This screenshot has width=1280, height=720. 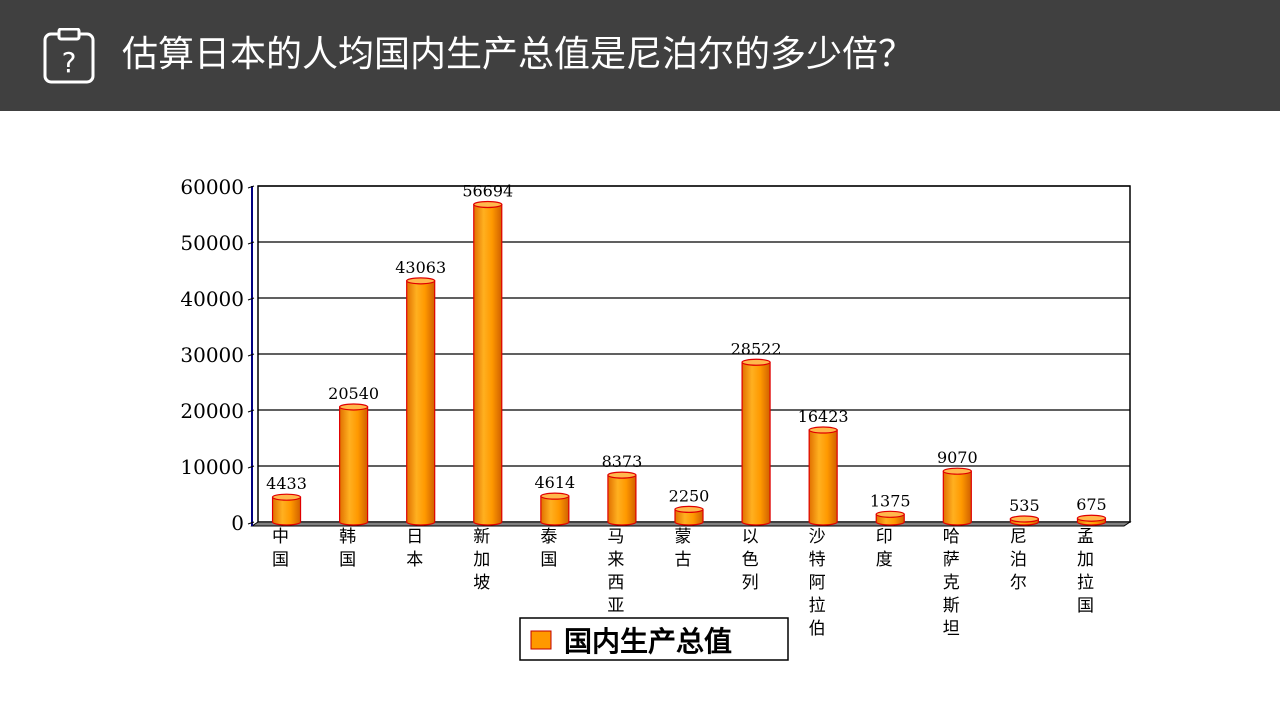 I want to click on data-label: 675, so click(x=1091, y=504).